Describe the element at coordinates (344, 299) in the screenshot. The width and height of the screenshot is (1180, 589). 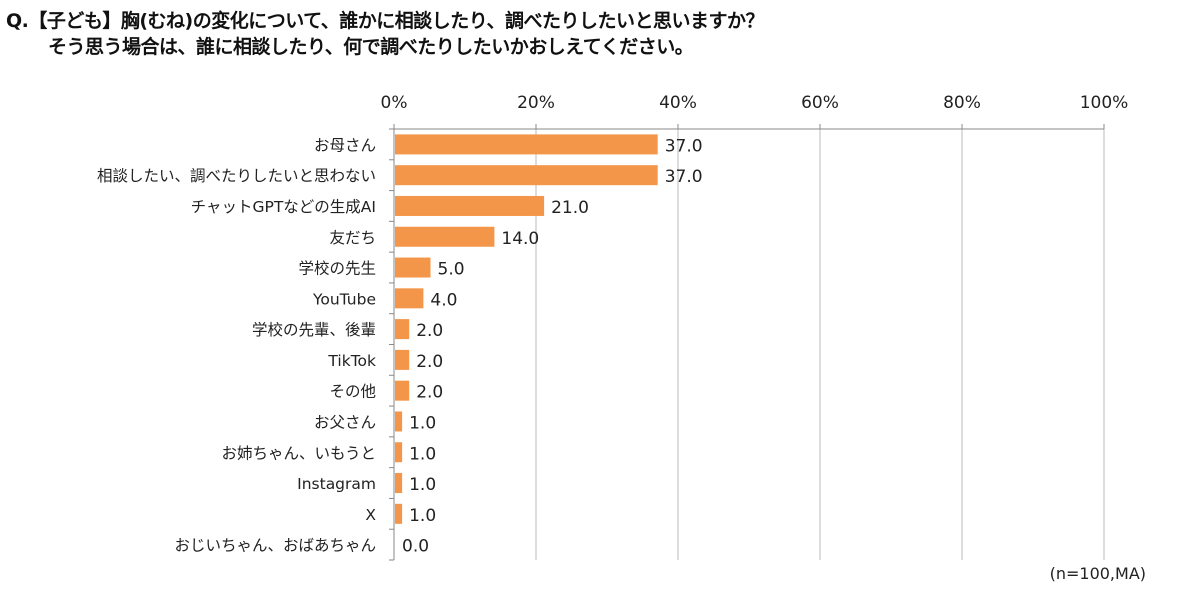
I see `category-label: YouTube` at that location.